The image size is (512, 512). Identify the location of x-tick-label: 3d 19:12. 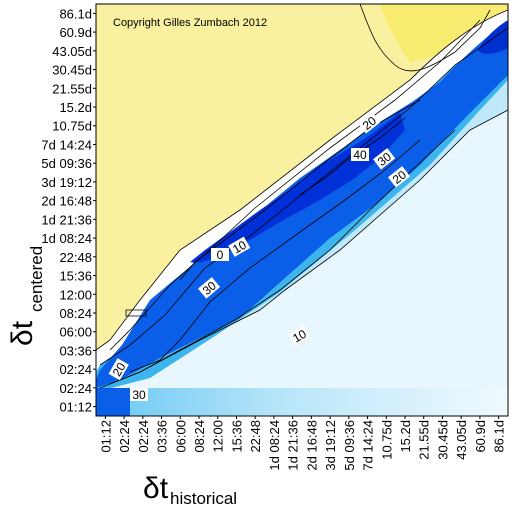
(330, 445).